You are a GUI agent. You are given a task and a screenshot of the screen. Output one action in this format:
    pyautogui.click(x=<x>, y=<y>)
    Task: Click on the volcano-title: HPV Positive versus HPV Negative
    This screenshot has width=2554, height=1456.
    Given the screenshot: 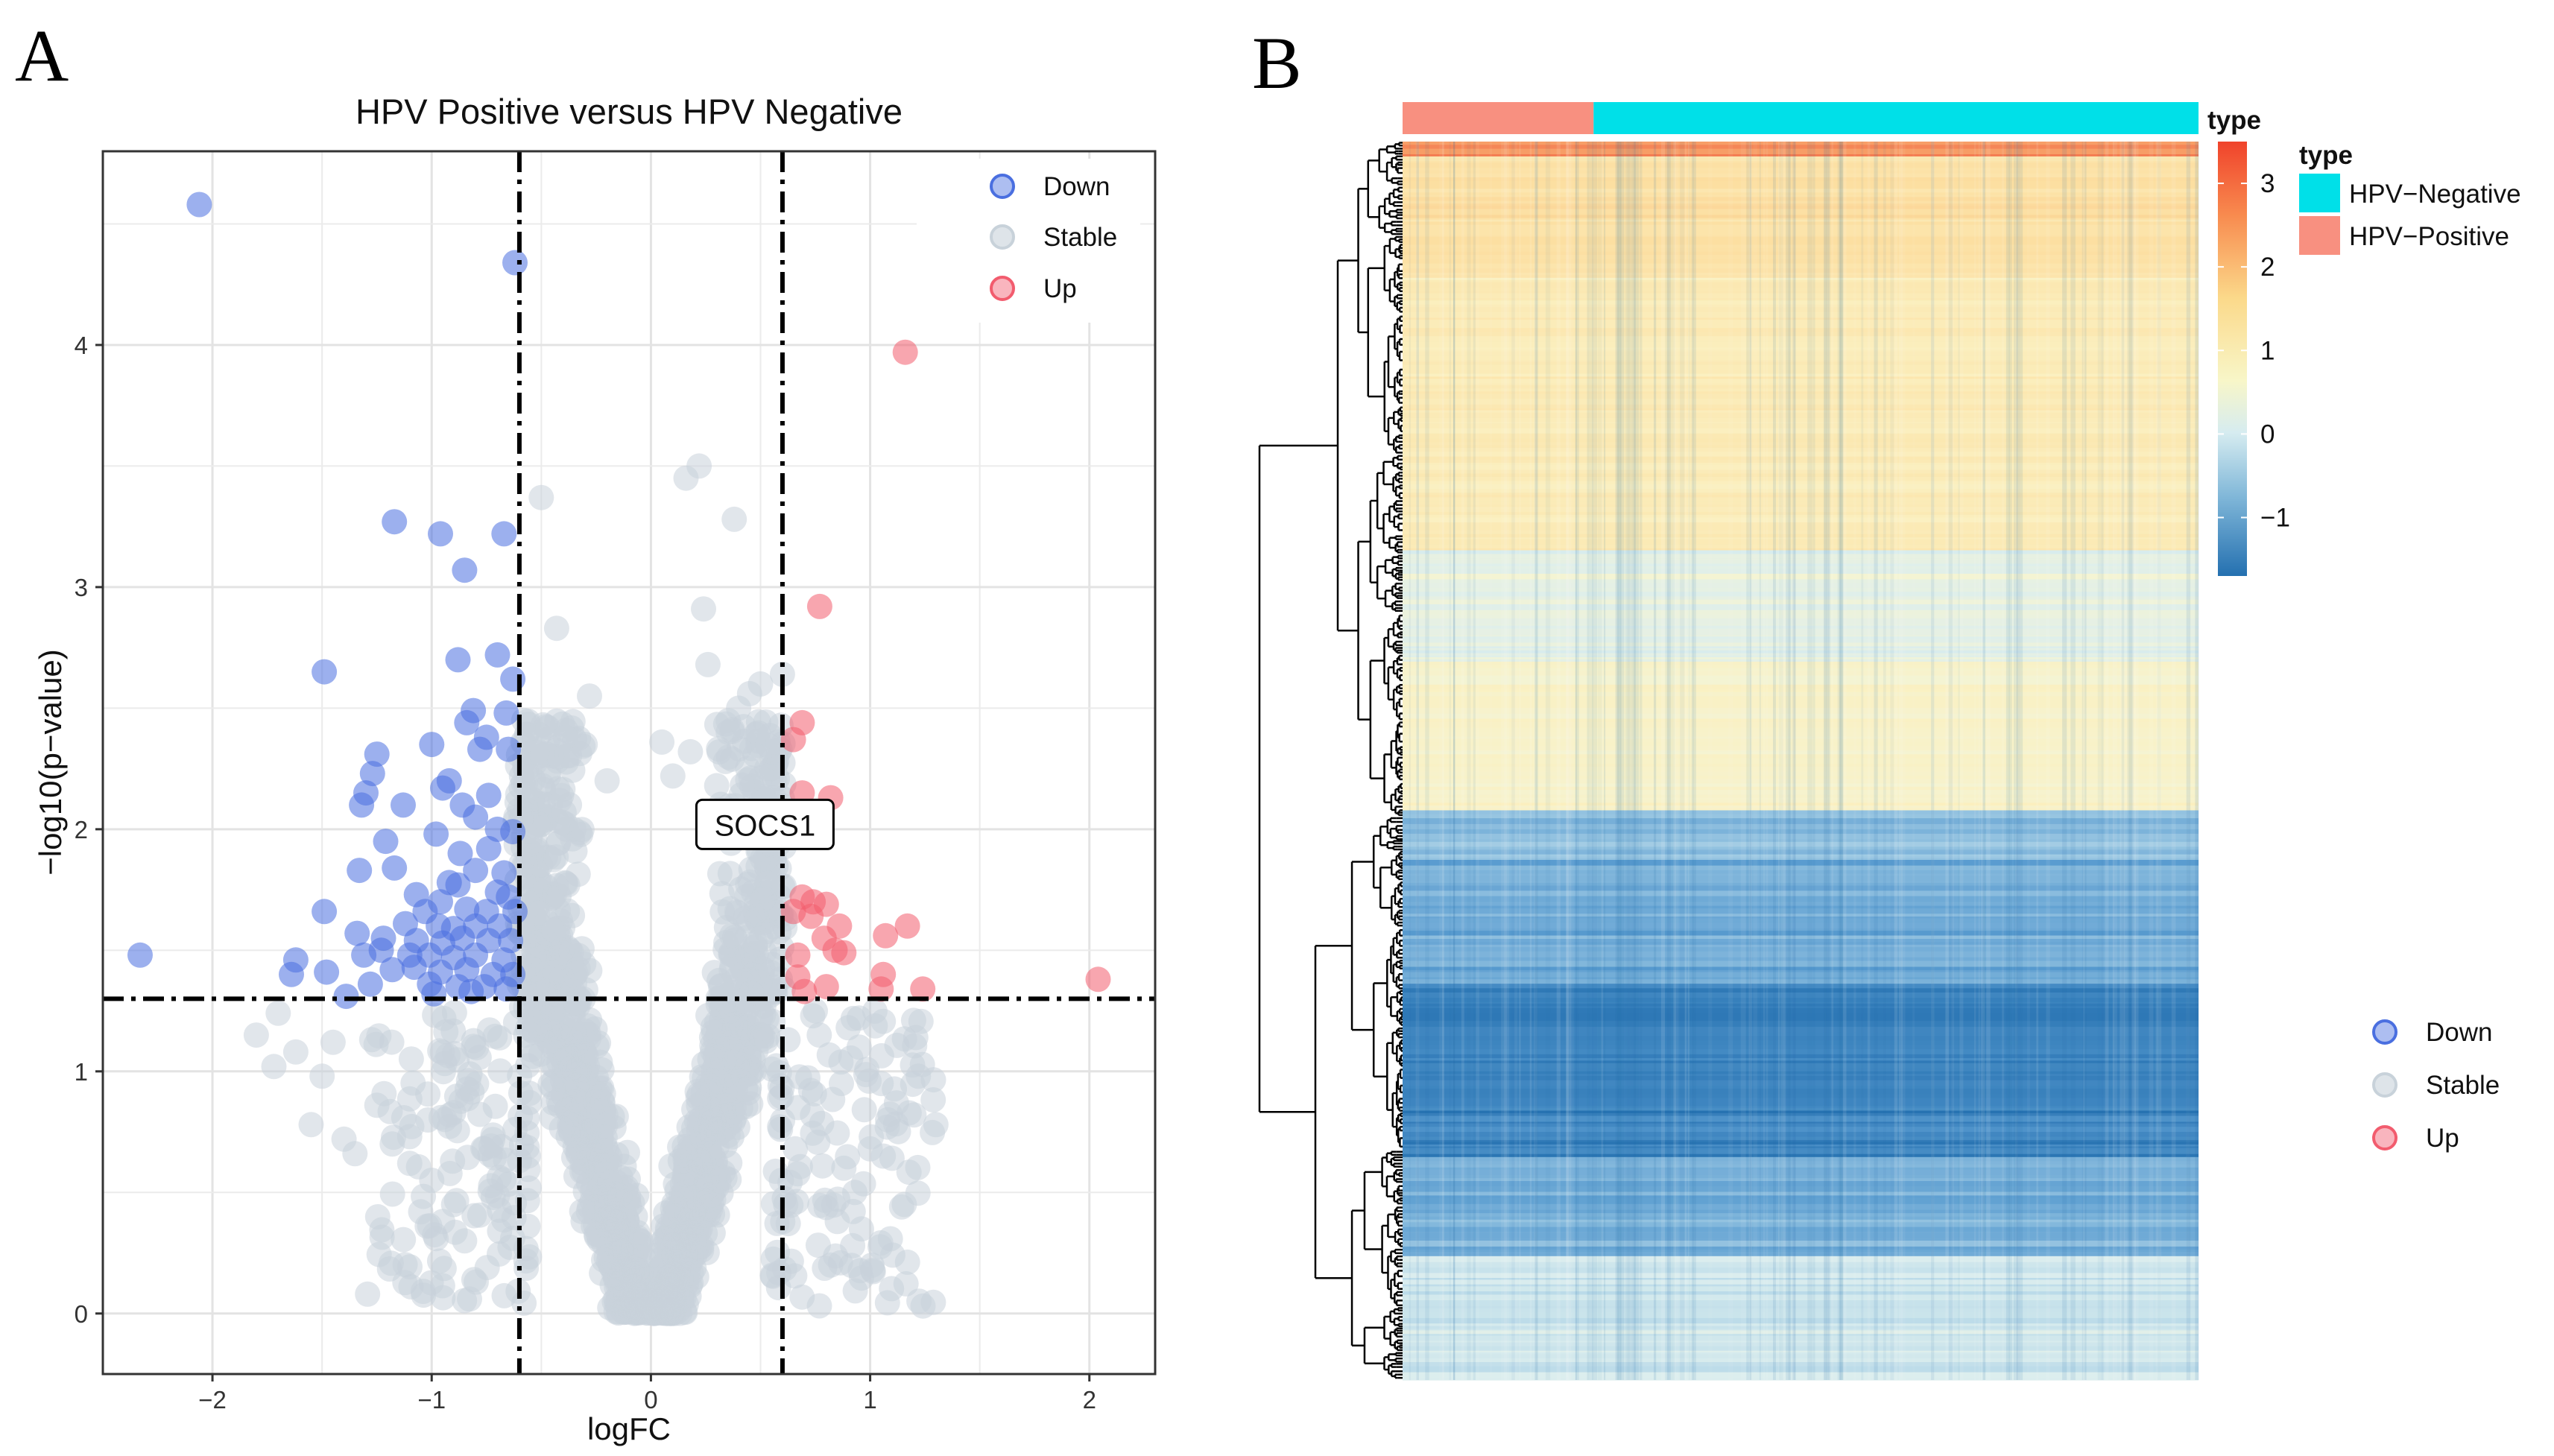 What is the action you would take?
    pyautogui.click(x=629, y=111)
    